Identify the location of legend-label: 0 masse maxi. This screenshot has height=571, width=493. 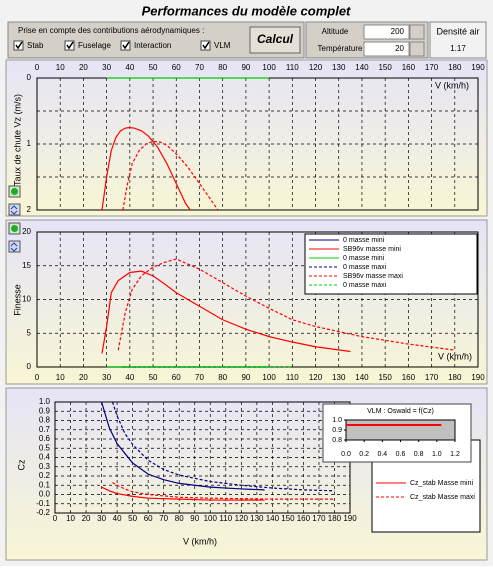
(365, 285).